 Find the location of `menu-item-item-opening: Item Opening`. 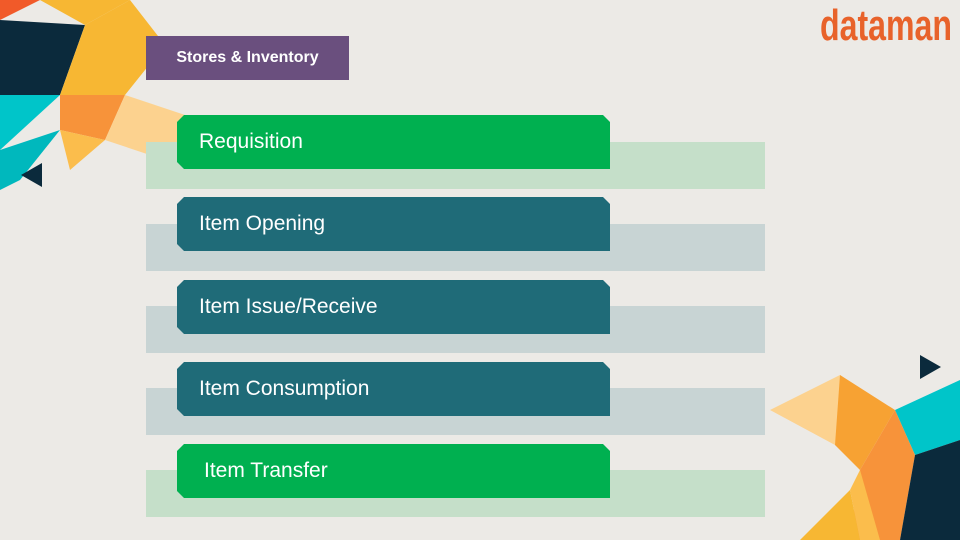

menu-item-item-opening: Item Opening is located at coordinates (393, 224).